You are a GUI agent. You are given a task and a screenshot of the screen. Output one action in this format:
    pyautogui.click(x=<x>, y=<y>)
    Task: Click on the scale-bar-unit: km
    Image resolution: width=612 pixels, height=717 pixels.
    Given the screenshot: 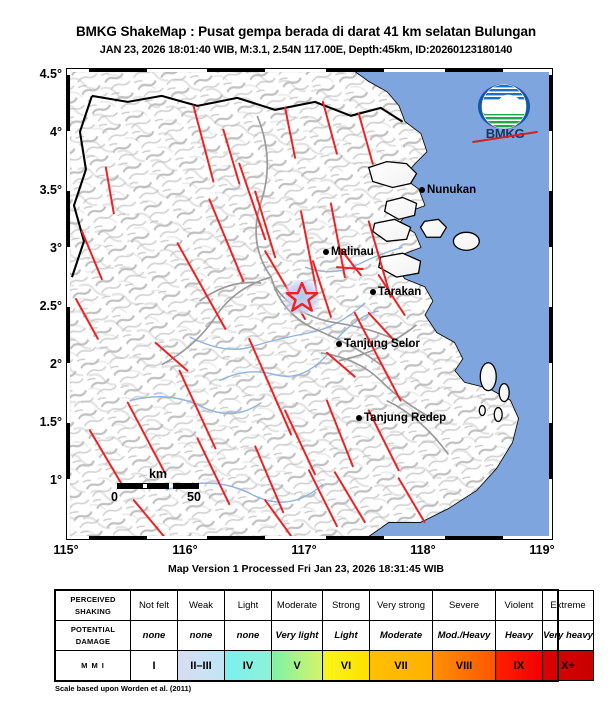 What is the action you would take?
    pyautogui.click(x=158, y=474)
    